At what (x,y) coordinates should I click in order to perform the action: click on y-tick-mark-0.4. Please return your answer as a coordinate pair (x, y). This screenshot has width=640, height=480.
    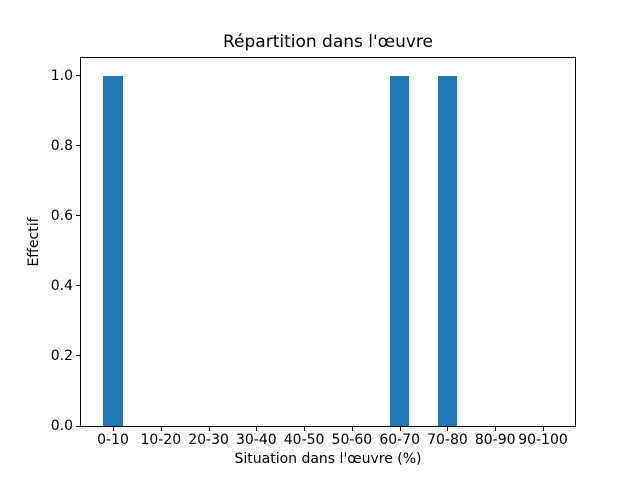
    Looking at the image, I should click on (78, 286).